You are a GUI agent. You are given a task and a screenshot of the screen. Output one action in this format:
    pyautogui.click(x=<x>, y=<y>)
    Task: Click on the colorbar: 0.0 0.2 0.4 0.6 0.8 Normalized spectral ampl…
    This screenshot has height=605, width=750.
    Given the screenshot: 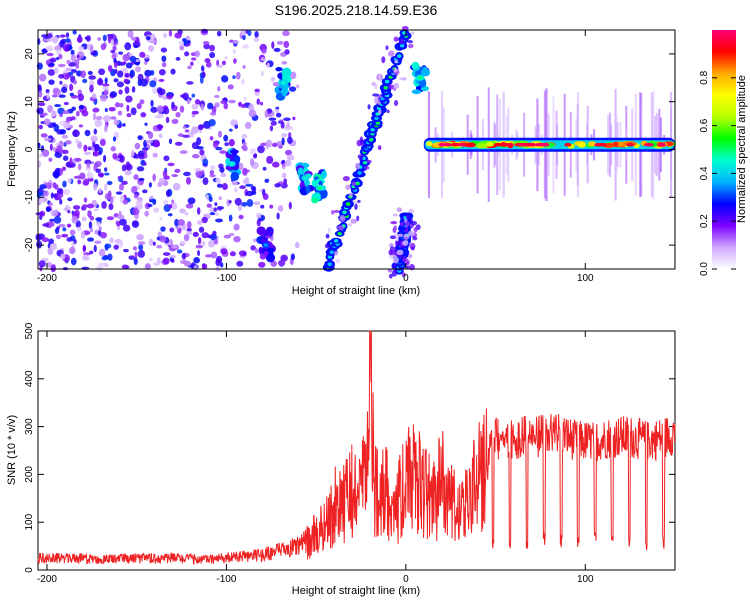 What is the action you would take?
    pyautogui.click(x=723, y=153)
    